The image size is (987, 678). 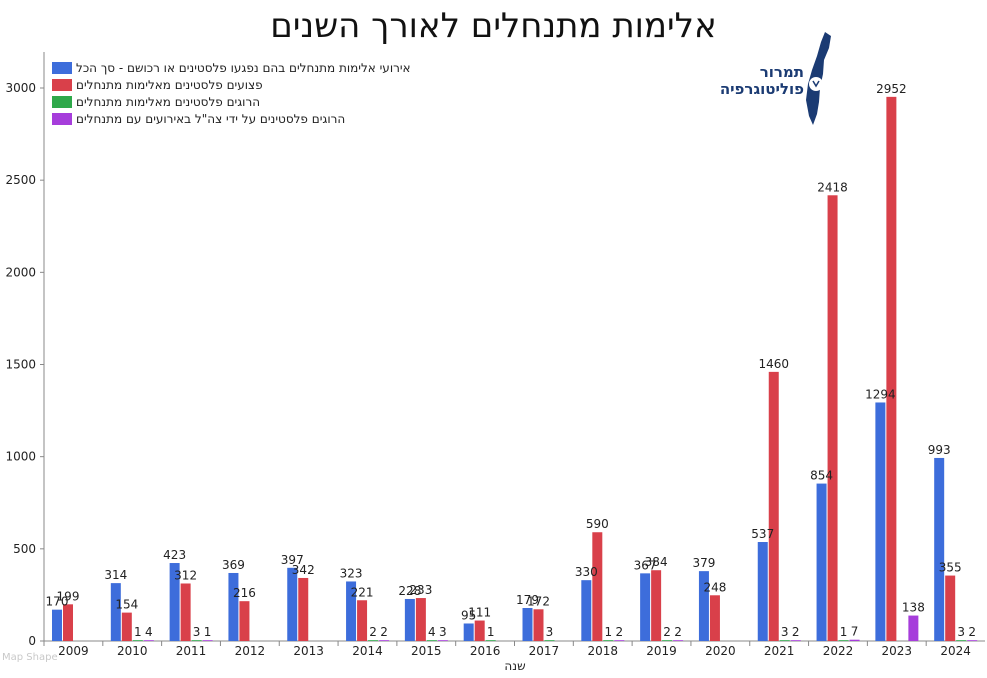 What do you see at coordinates (73, 651) in the screenshot?
I see `x-tick-label: 2009` at bounding box center [73, 651].